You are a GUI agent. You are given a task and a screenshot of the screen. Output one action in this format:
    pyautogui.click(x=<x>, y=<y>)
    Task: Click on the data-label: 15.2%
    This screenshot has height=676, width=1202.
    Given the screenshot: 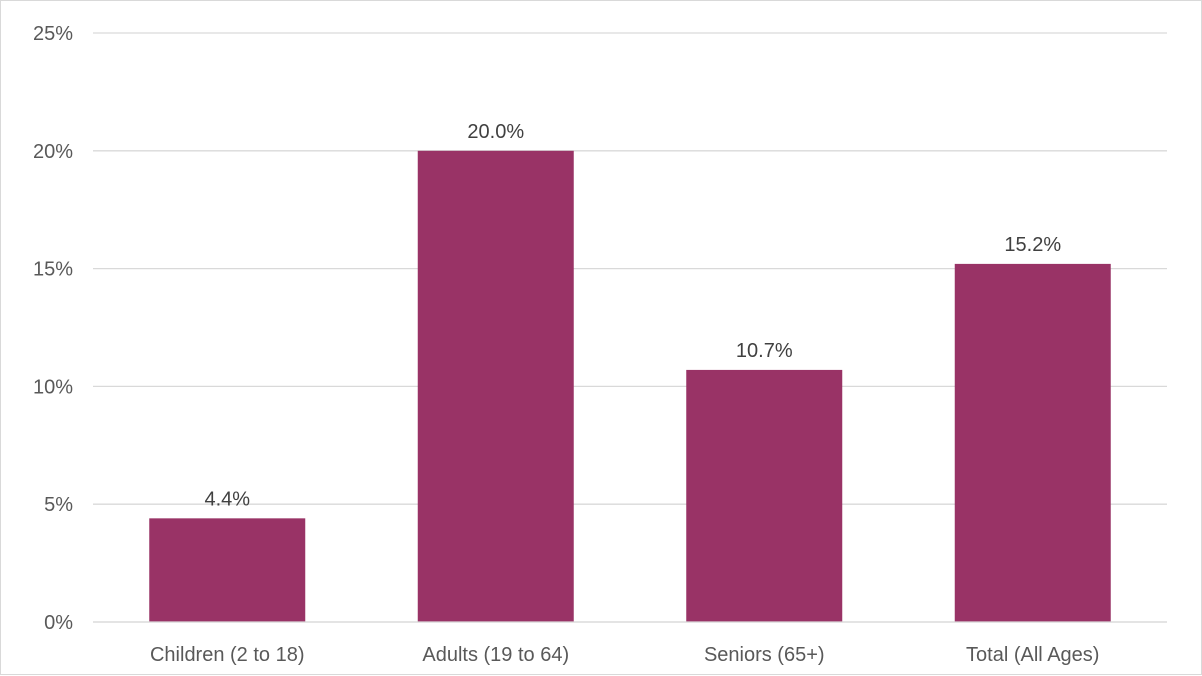 What is the action you would take?
    pyautogui.click(x=1032, y=245)
    